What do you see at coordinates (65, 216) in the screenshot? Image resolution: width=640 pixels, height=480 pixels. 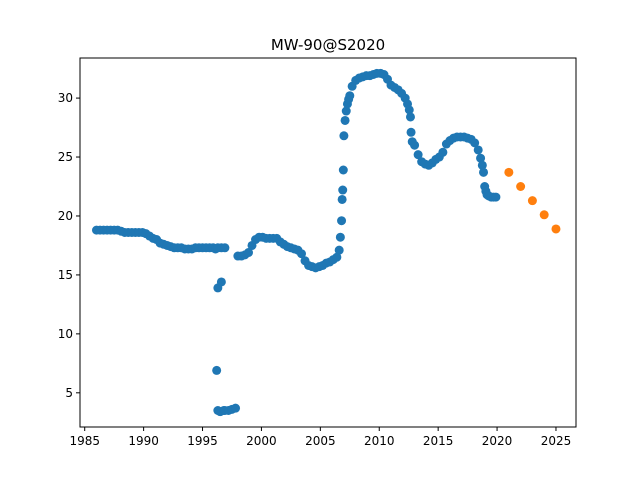 I see `y-tick-label: 20` at bounding box center [65, 216].